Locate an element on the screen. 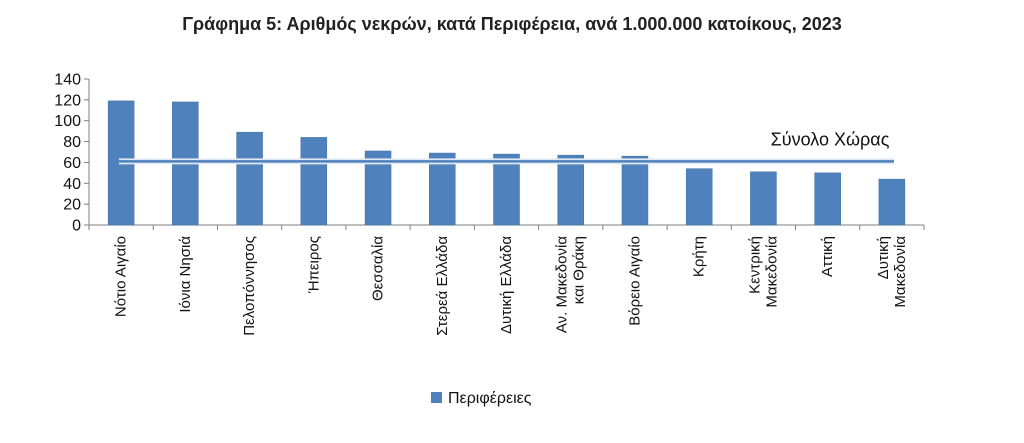 This screenshot has height=443, width=1024. x-tick-label: Θεσσαλία is located at coordinates (378, 268).